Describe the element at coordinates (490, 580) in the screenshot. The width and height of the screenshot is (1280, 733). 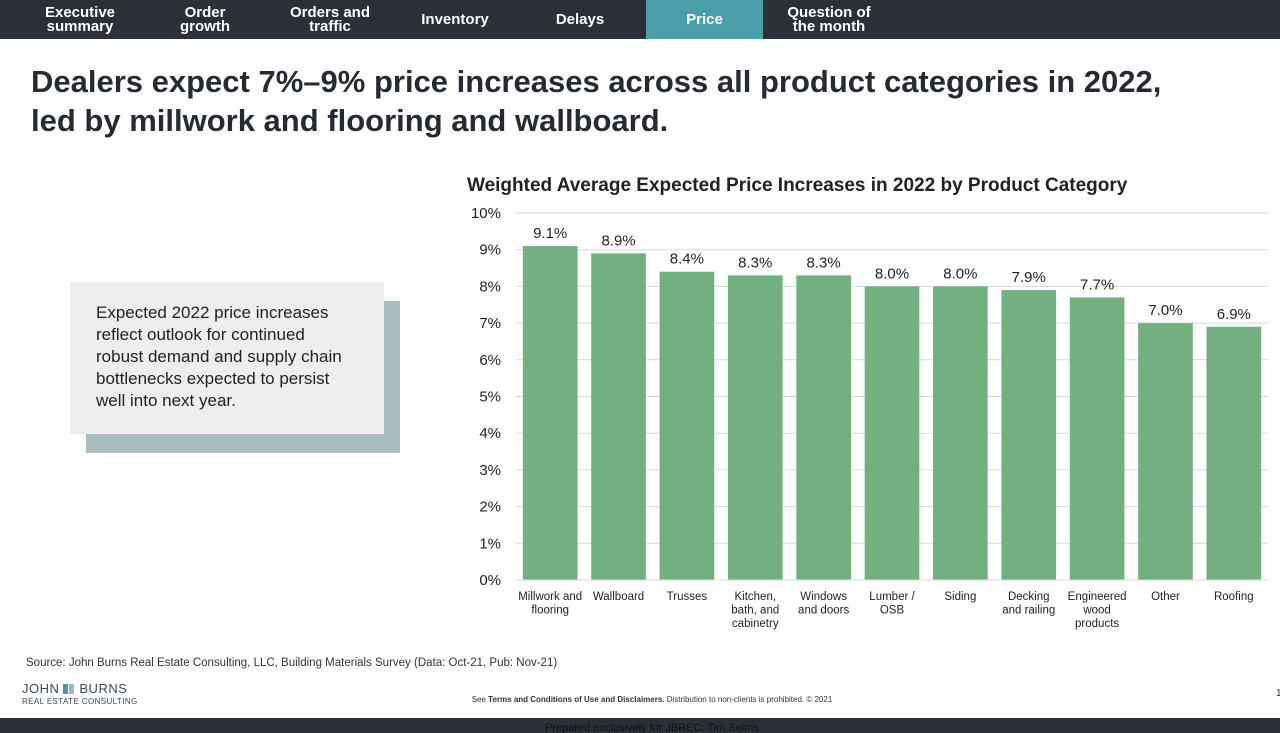
I see `y-tick-label: 0%` at that location.